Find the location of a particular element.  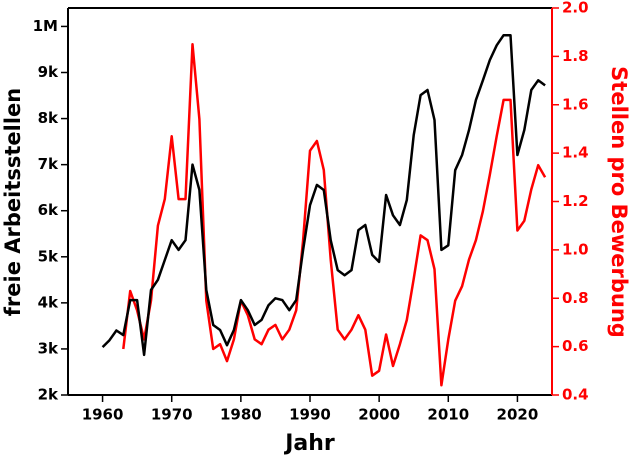

x-tick-label: 1990 is located at coordinates (310, 415).